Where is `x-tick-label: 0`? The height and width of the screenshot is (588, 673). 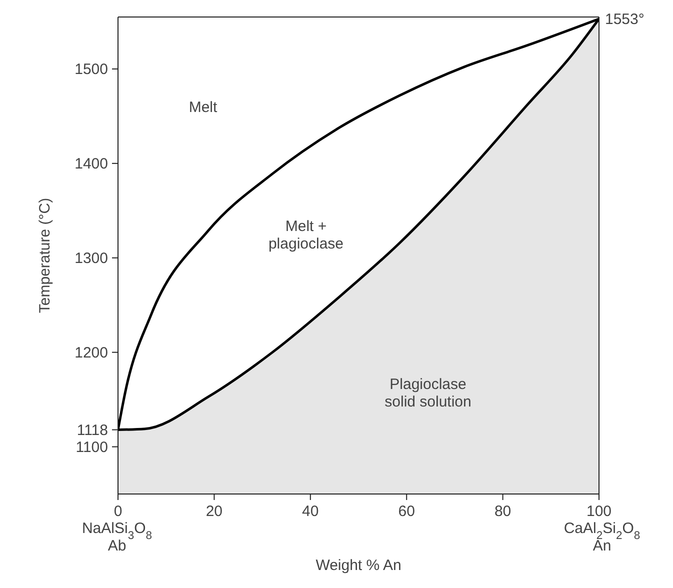
x-tick-label: 0 is located at coordinates (118, 511).